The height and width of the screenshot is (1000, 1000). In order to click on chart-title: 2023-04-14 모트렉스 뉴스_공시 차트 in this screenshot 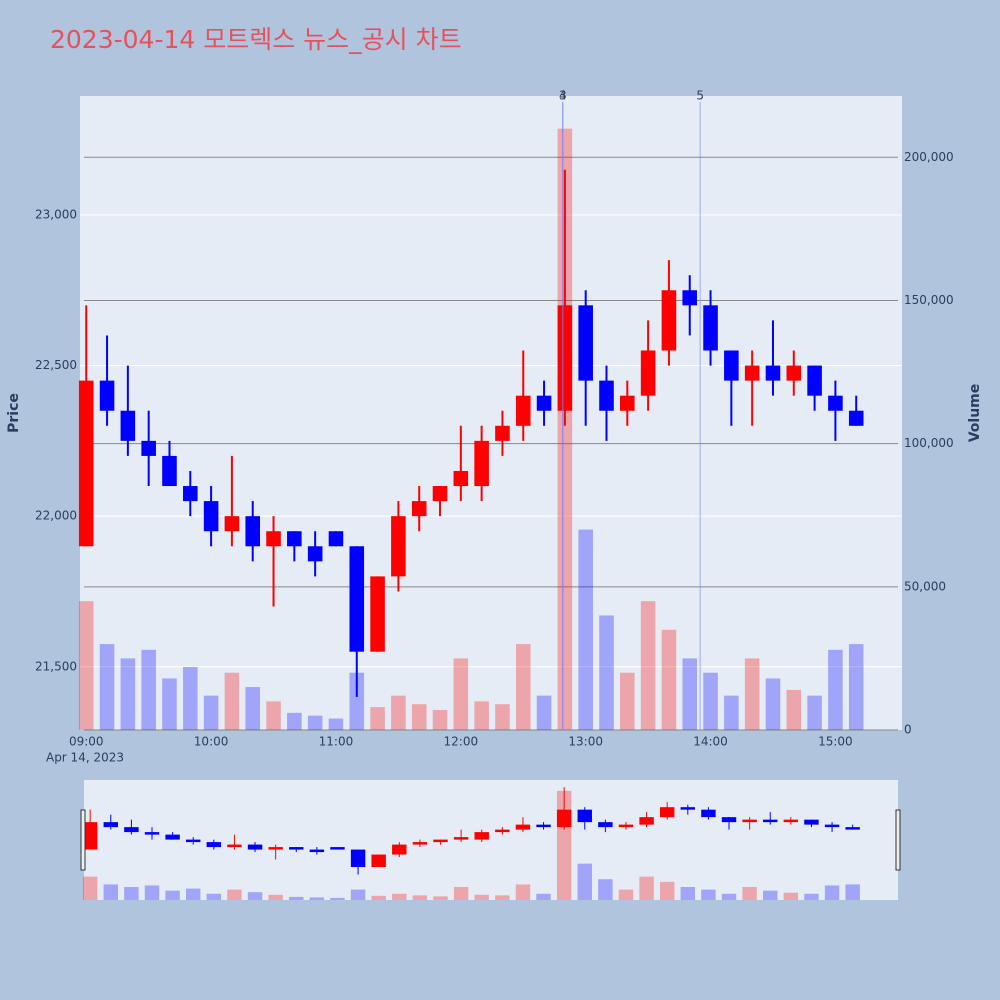, I will do `click(256, 39)`.